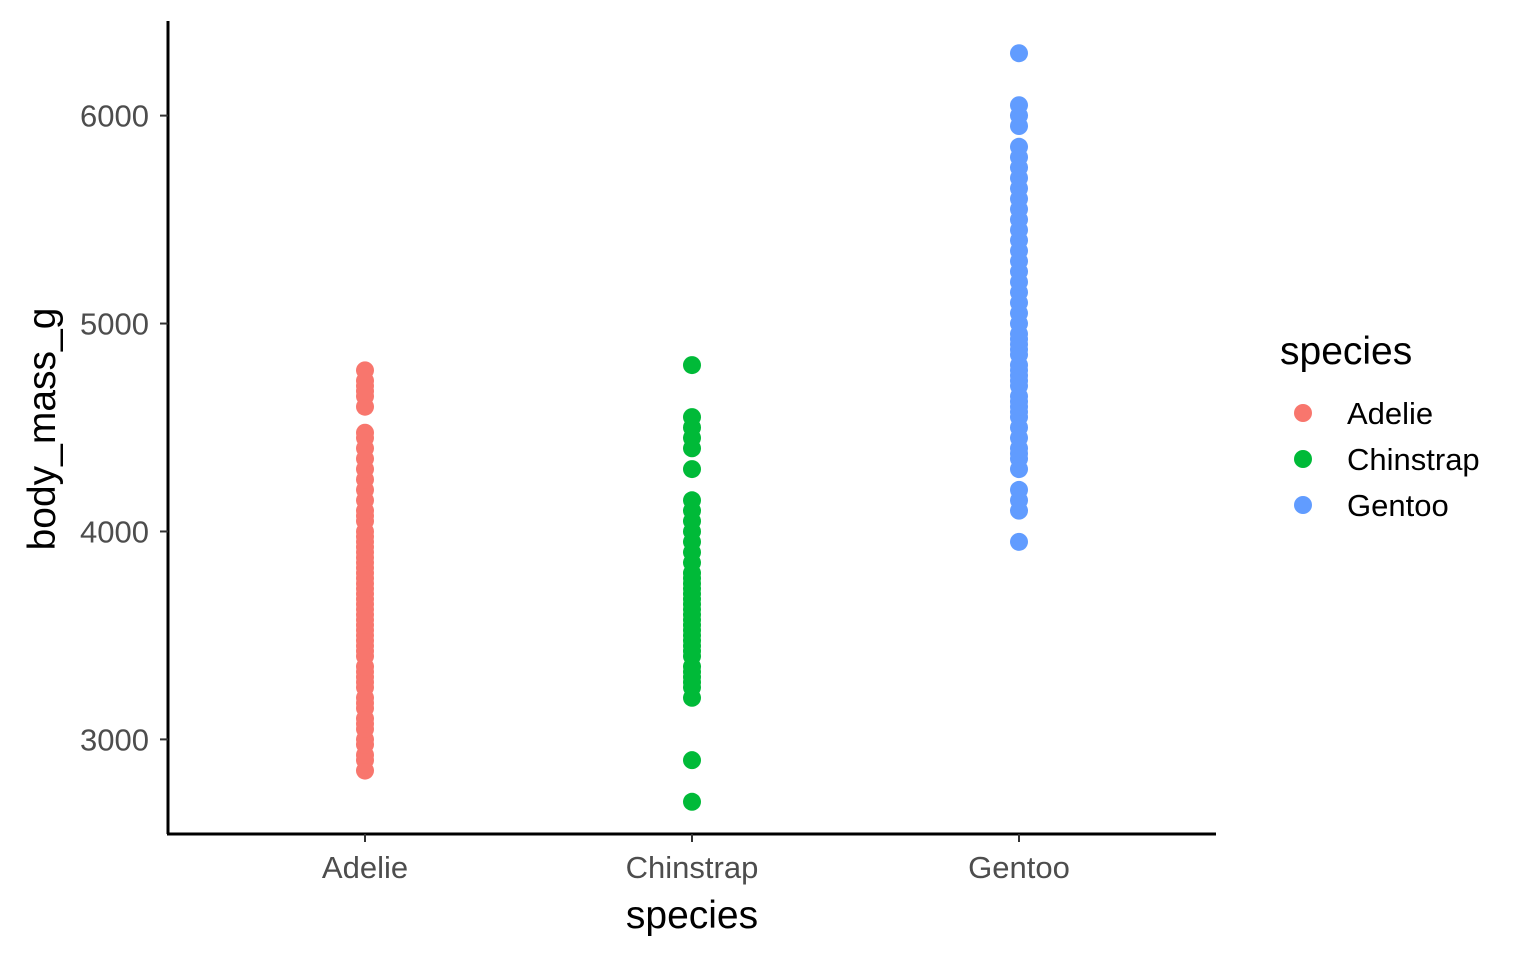 The height and width of the screenshot is (960, 1536). Describe the element at coordinates (692, 915) in the screenshot. I see `x-axis-title: species` at that location.